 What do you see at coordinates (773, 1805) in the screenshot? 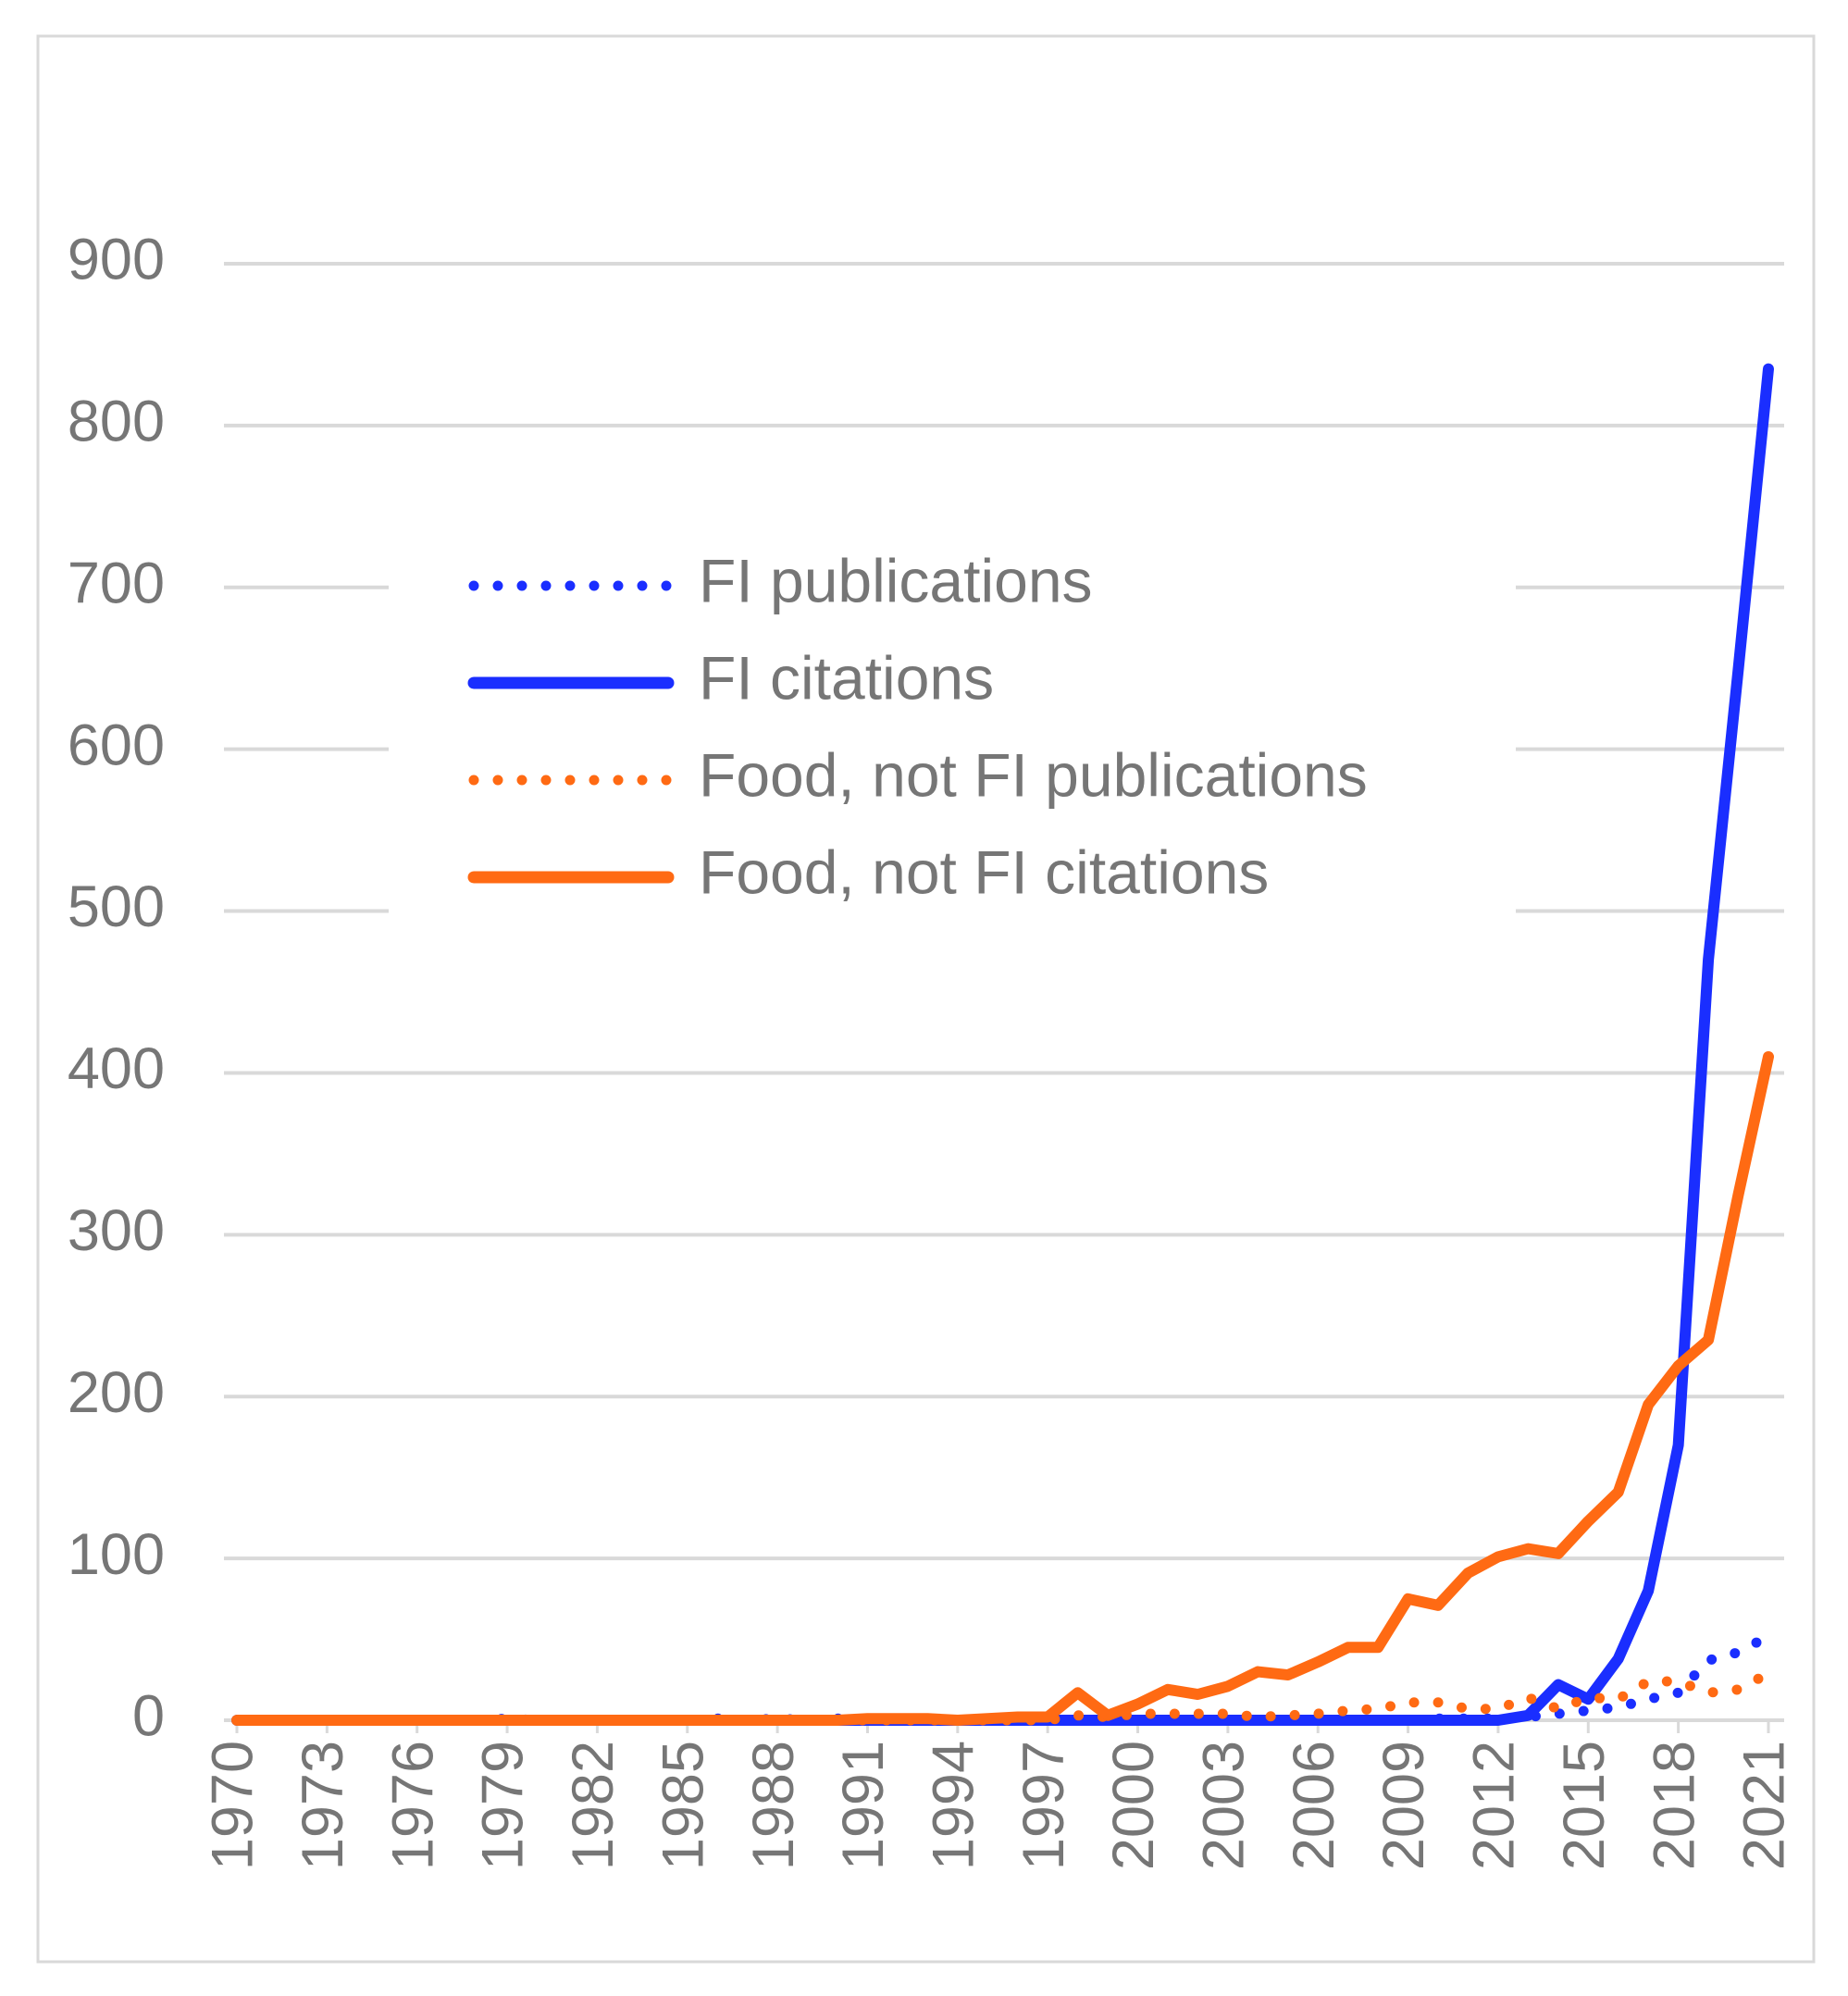
I see `x-tick-label: 1988` at bounding box center [773, 1805].